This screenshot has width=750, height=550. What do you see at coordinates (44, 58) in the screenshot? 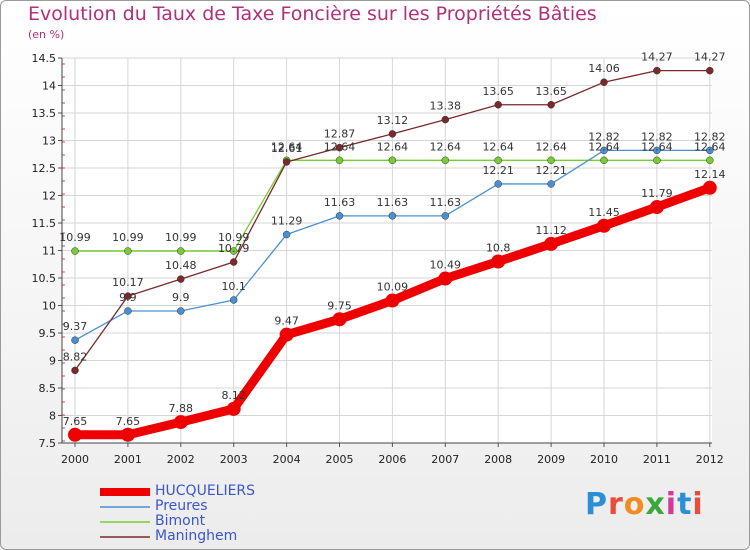
I see `y-tick-label: 14.5` at bounding box center [44, 58].